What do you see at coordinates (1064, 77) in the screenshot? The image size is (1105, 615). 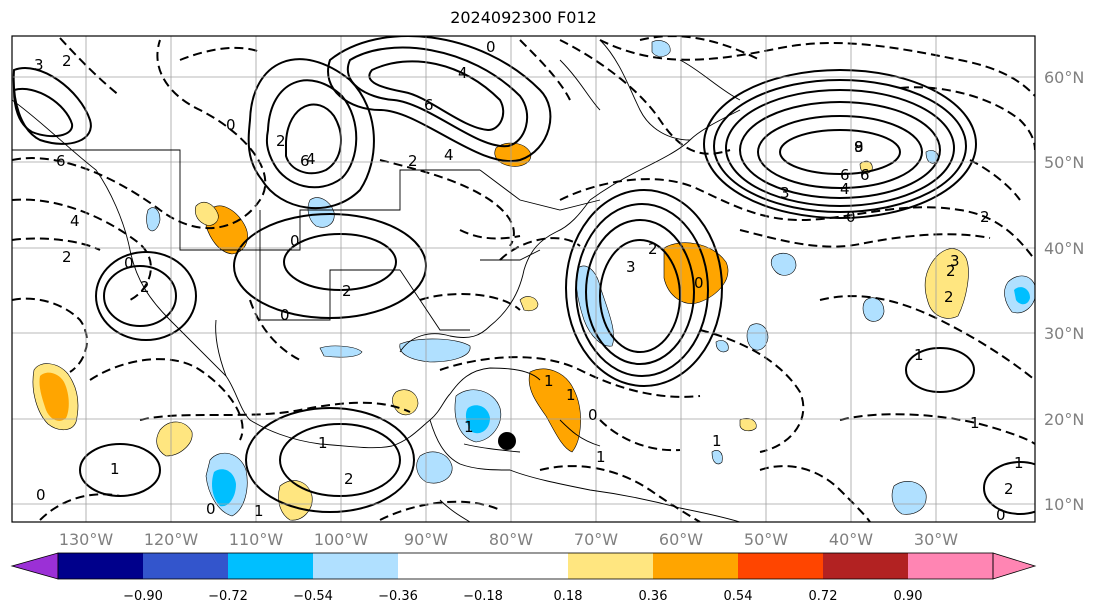 I see `lat-label: 60°N` at bounding box center [1064, 77].